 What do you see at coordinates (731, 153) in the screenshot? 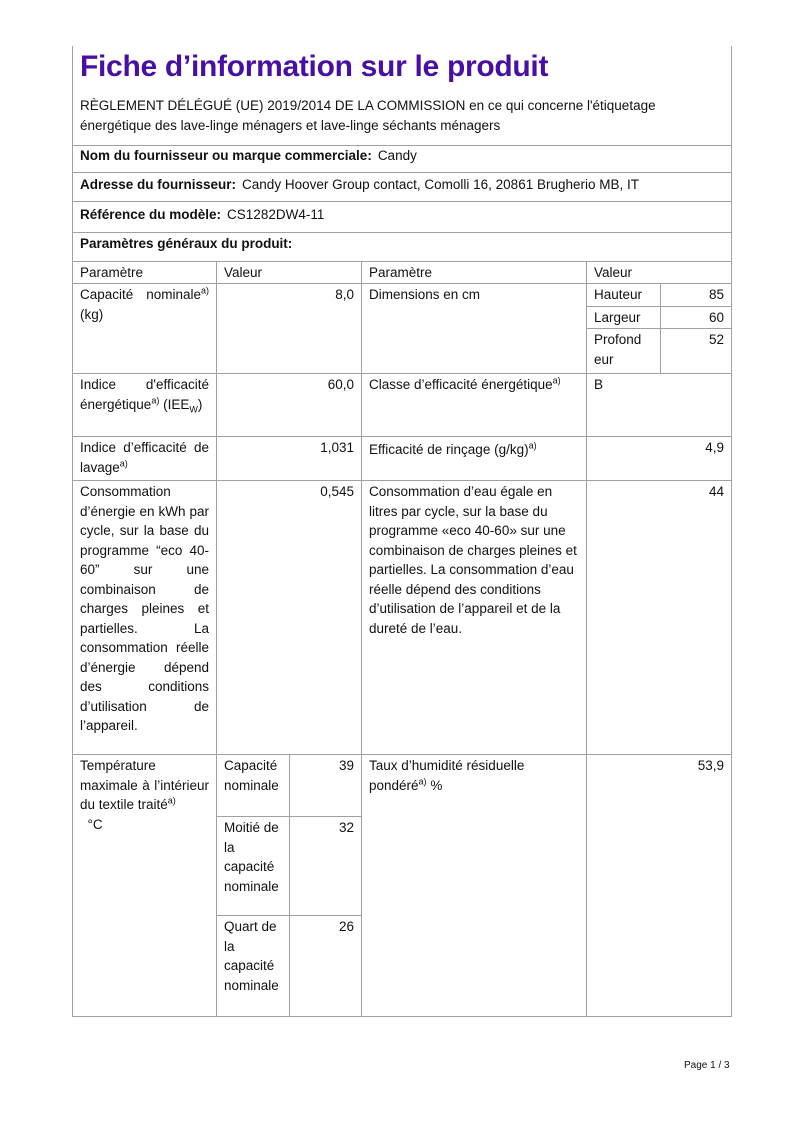
I see `frame-right` at bounding box center [731, 153].